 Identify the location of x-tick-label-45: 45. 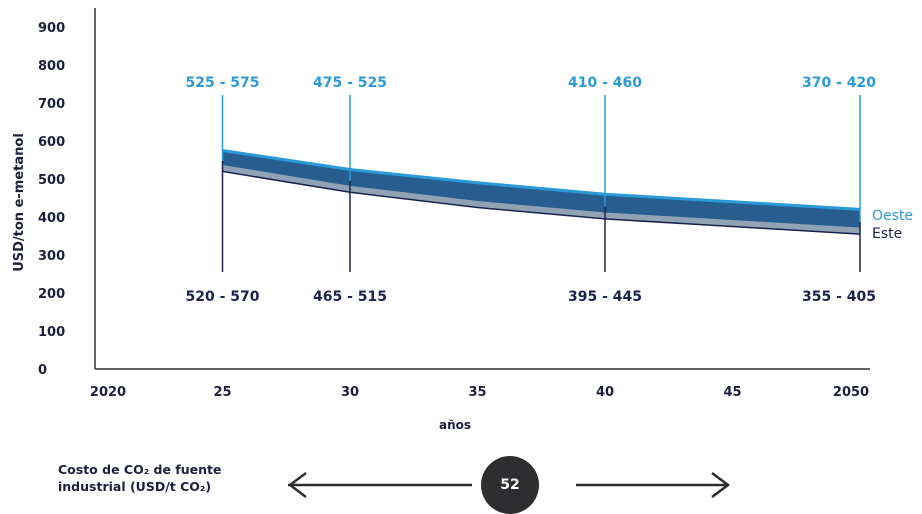
(732, 392).